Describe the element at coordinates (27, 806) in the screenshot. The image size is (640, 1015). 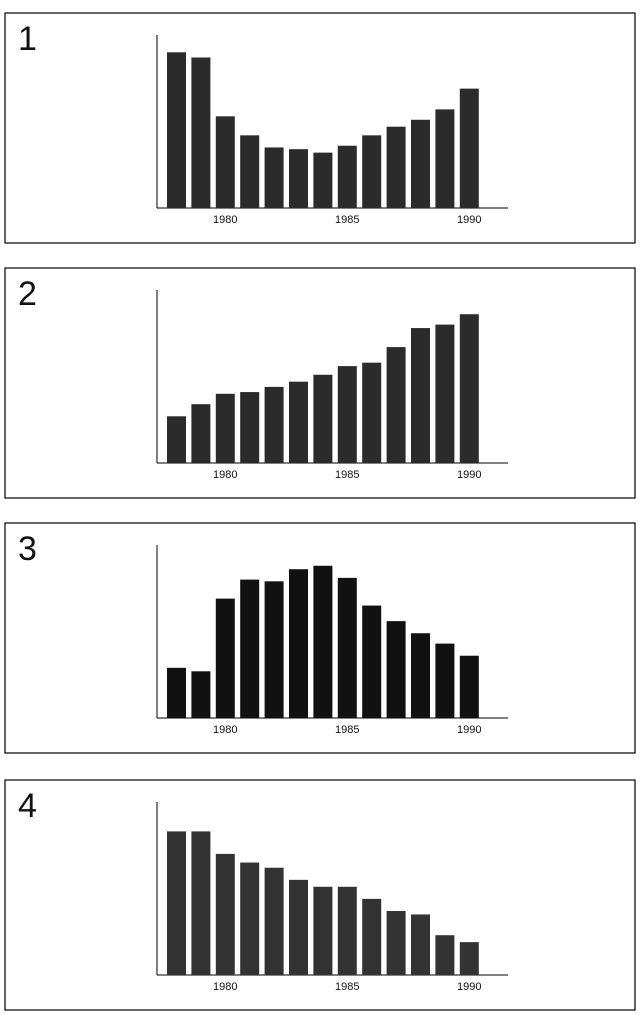
I see `panel-title: 4` at that location.